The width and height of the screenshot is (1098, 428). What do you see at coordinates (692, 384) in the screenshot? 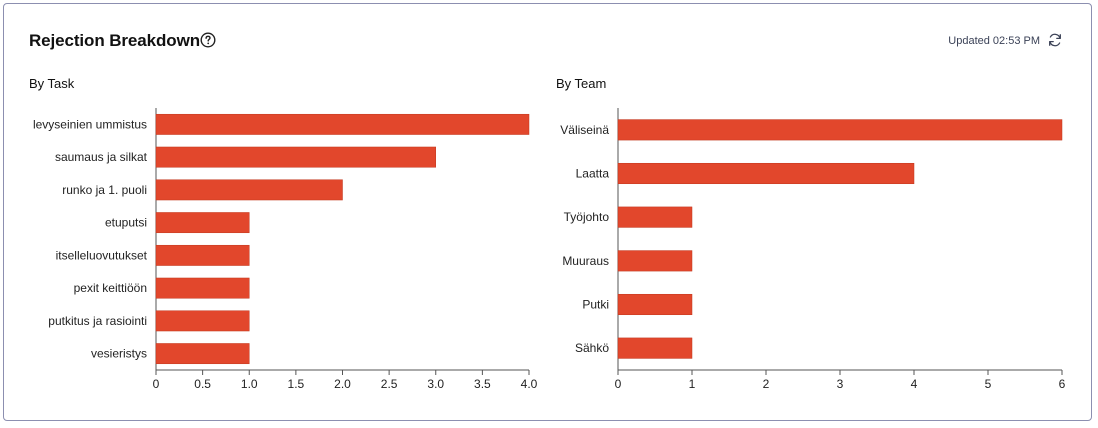
I see `x-tick-label: 1` at bounding box center [692, 384].